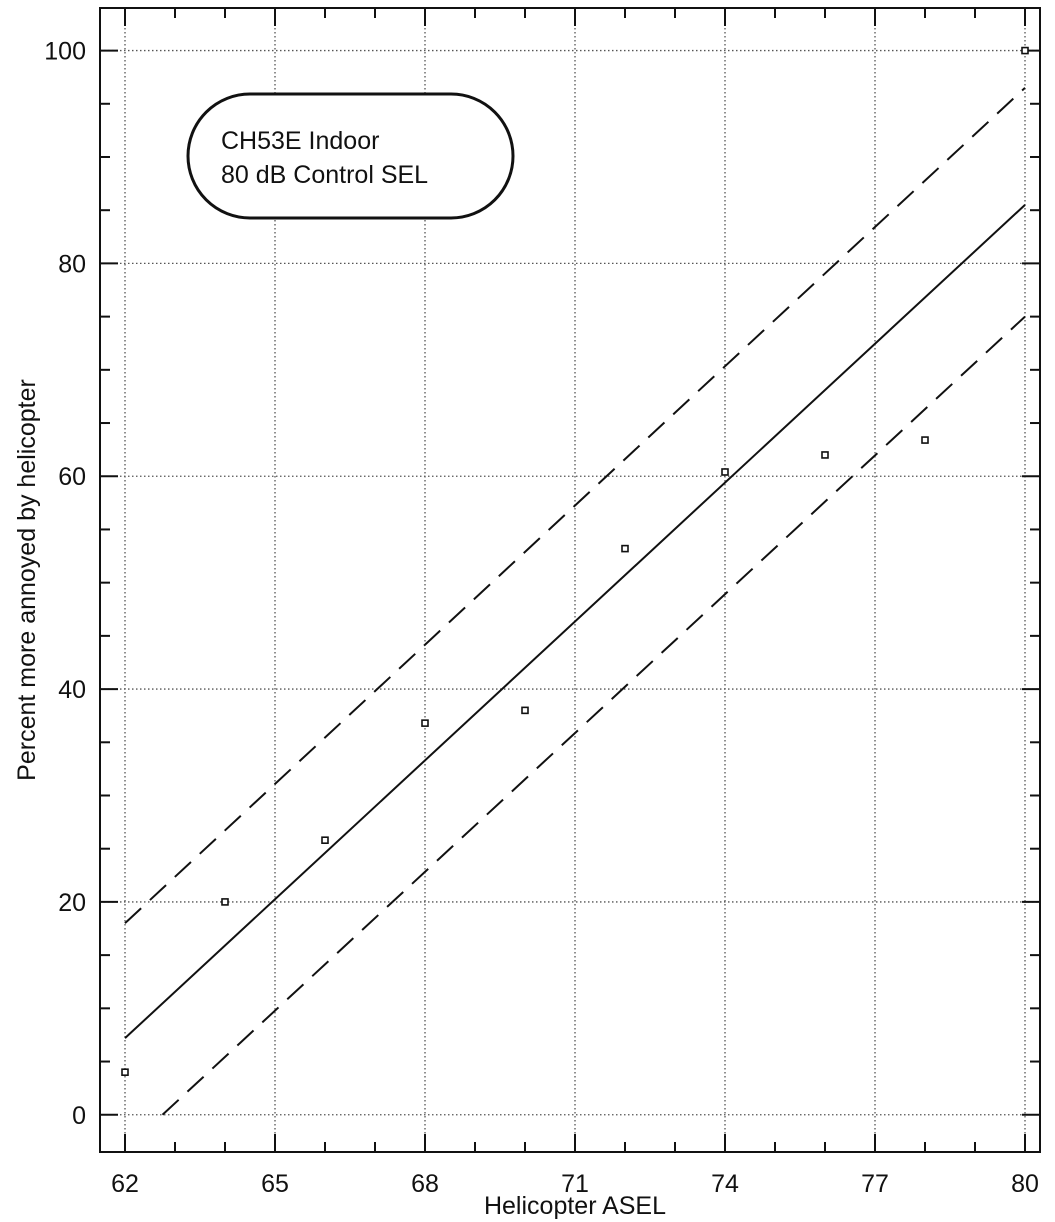 Image resolution: width=1055 pixels, height=1222 pixels. I want to click on y-tick-label: 80, so click(72, 264).